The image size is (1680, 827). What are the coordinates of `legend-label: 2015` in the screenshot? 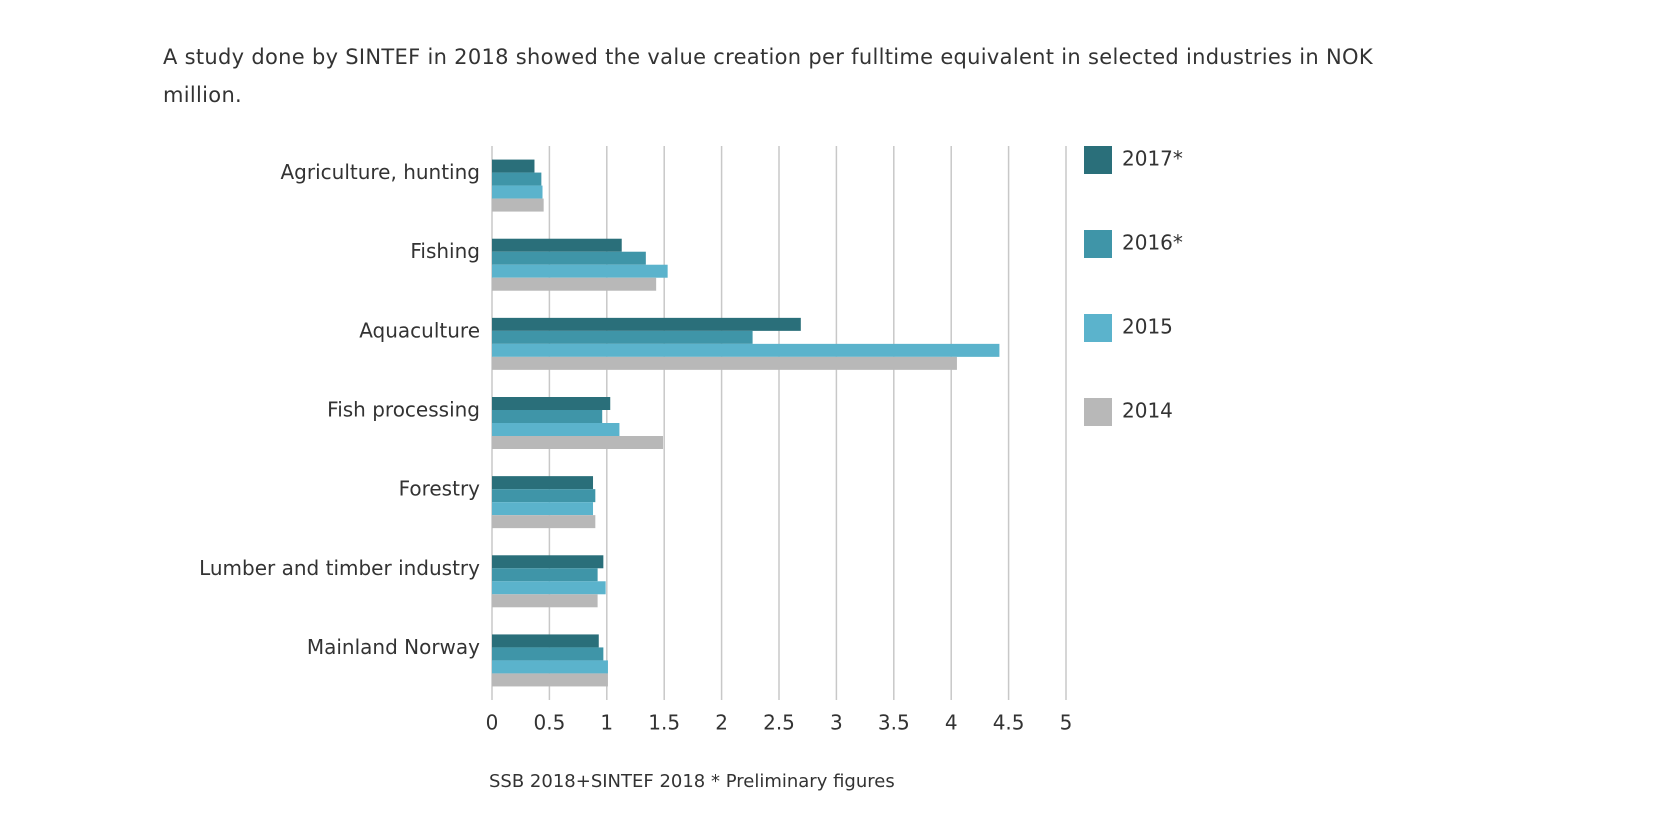 It's located at (1147, 327).